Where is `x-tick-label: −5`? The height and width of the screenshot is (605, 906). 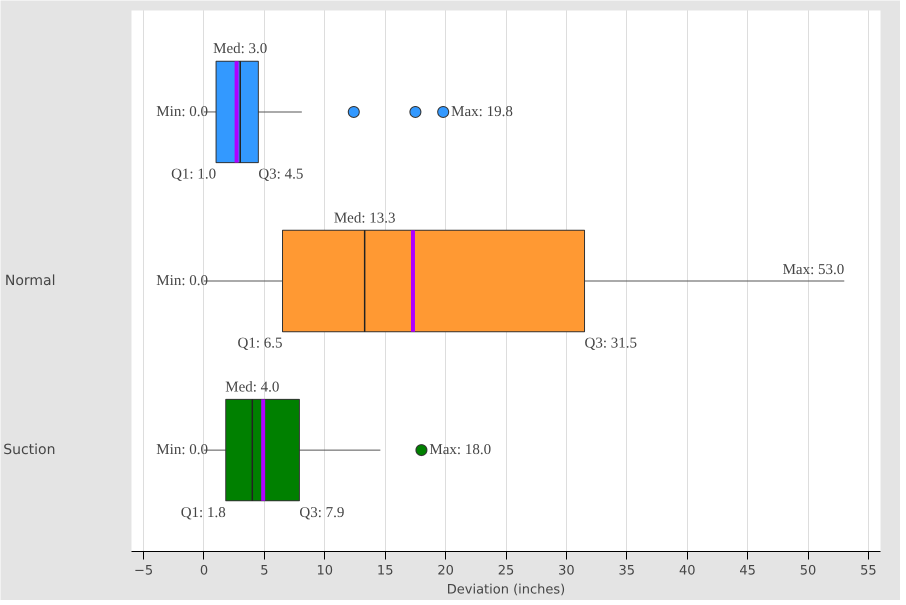
x-tick-label: −5 is located at coordinates (144, 571).